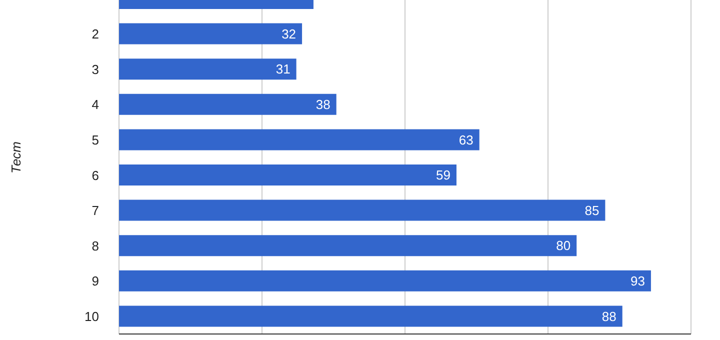  What do you see at coordinates (323, 104) in the screenshot?
I see `data-label: 38` at bounding box center [323, 104].